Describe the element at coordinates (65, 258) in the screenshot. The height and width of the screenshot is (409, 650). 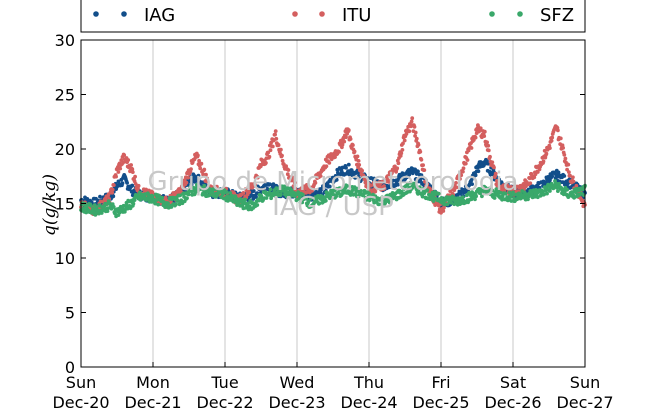
I see `y-tick-label: 10` at that location.